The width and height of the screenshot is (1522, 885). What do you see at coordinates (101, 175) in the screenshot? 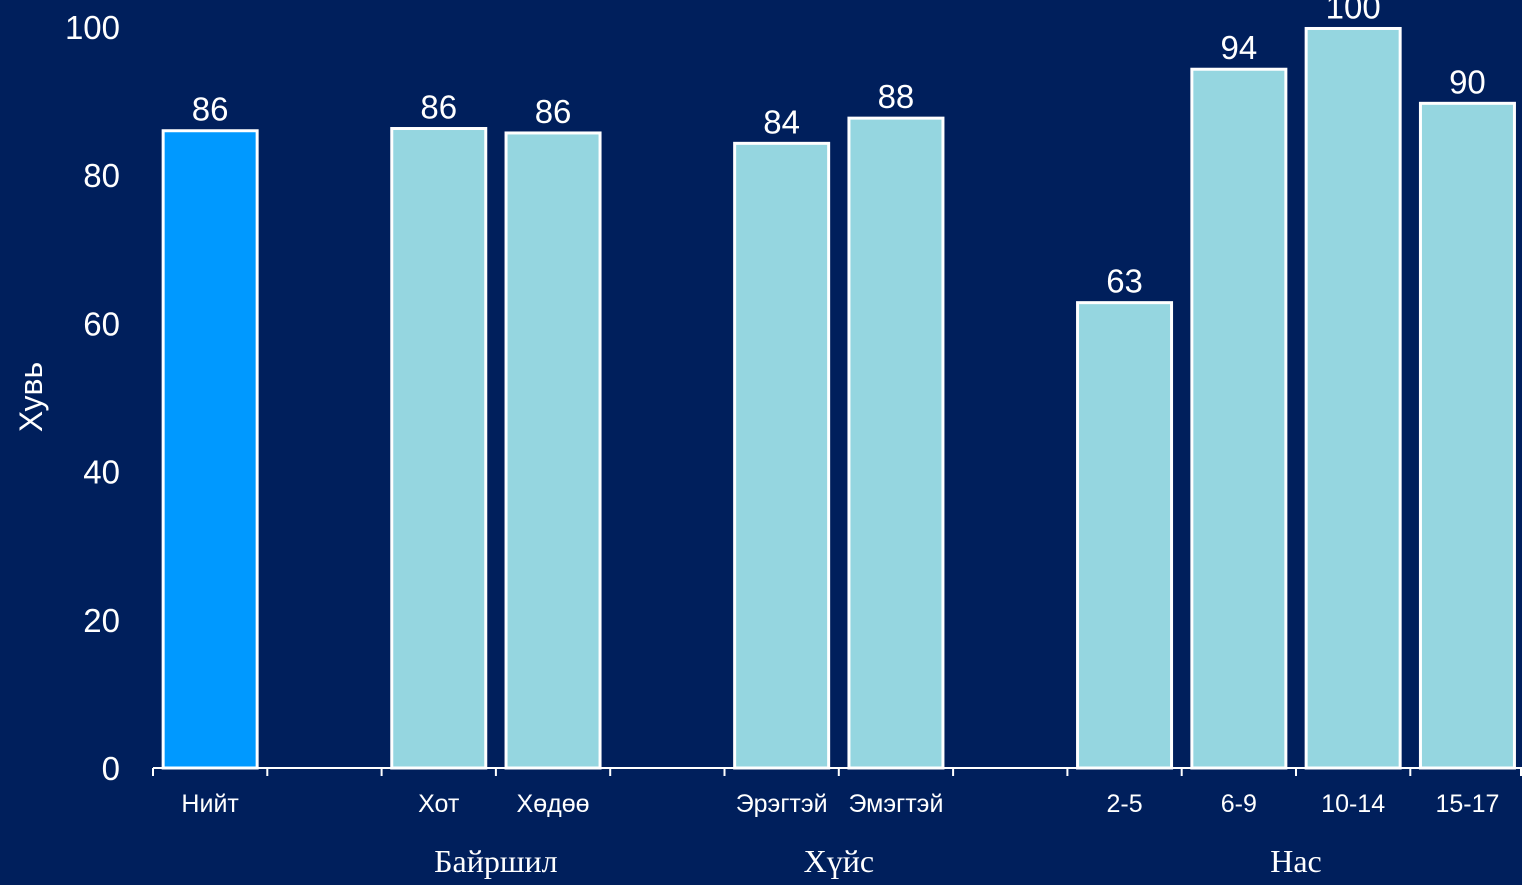
I see `y-tick-label: 80` at bounding box center [101, 175].